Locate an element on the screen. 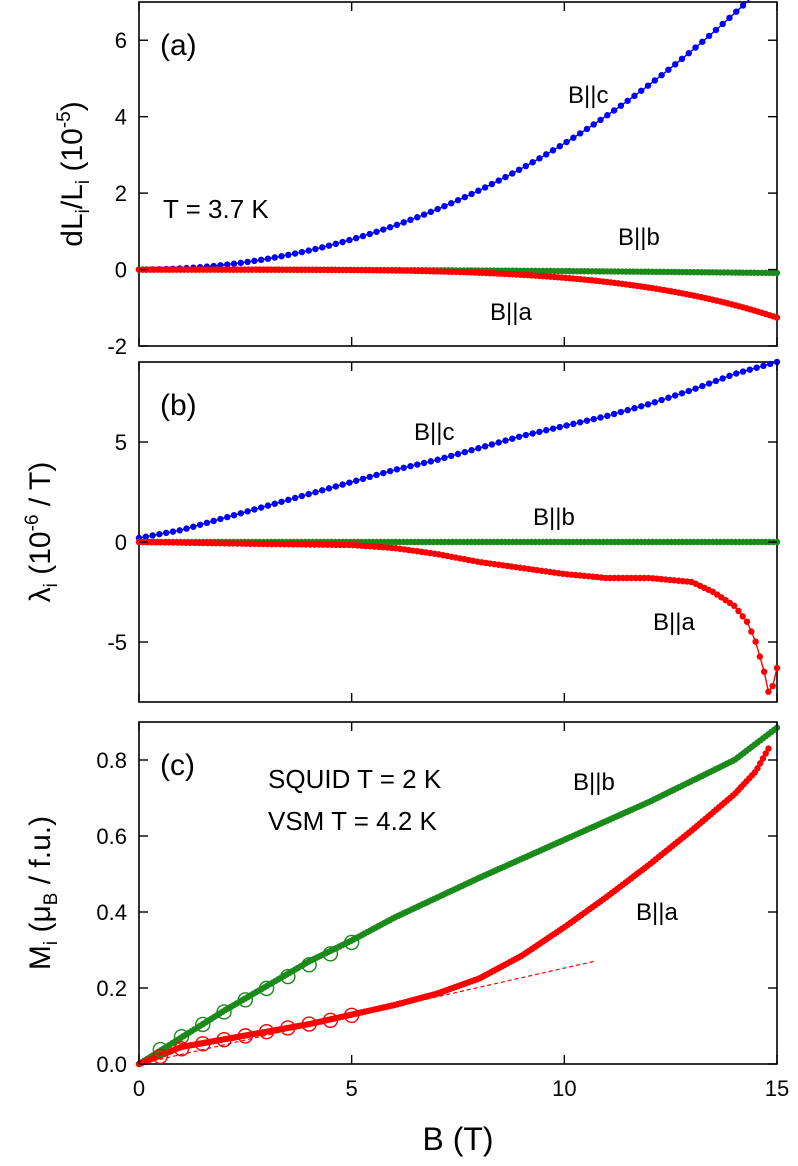 The height and width of the screenshot is (1166, 798). panel-c-label-b: B||b is located at coordinates (594, 782).